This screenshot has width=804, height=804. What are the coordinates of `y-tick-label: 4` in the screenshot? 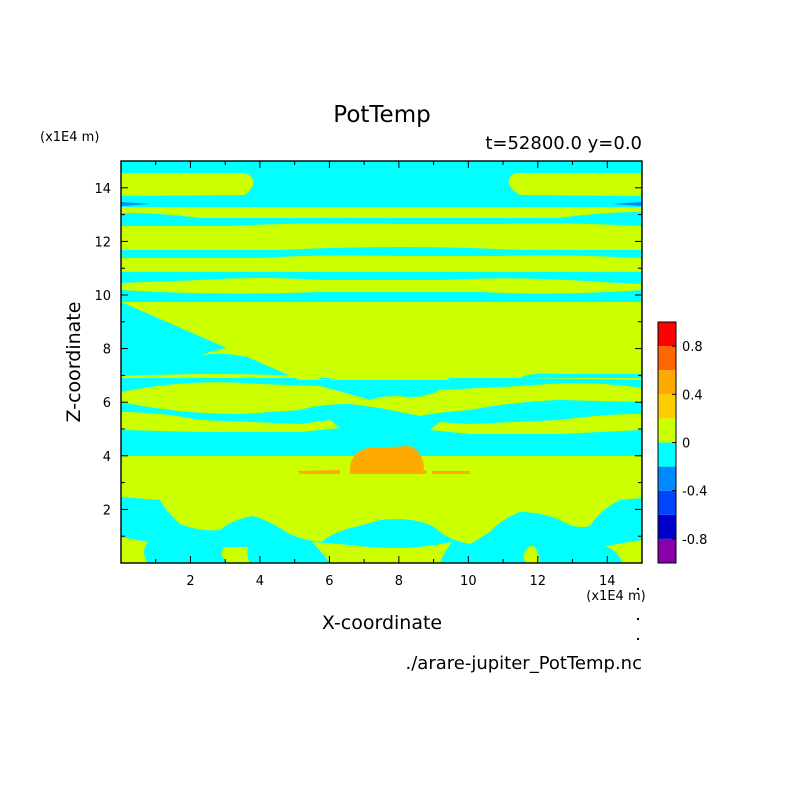 It's located at (107, 457).